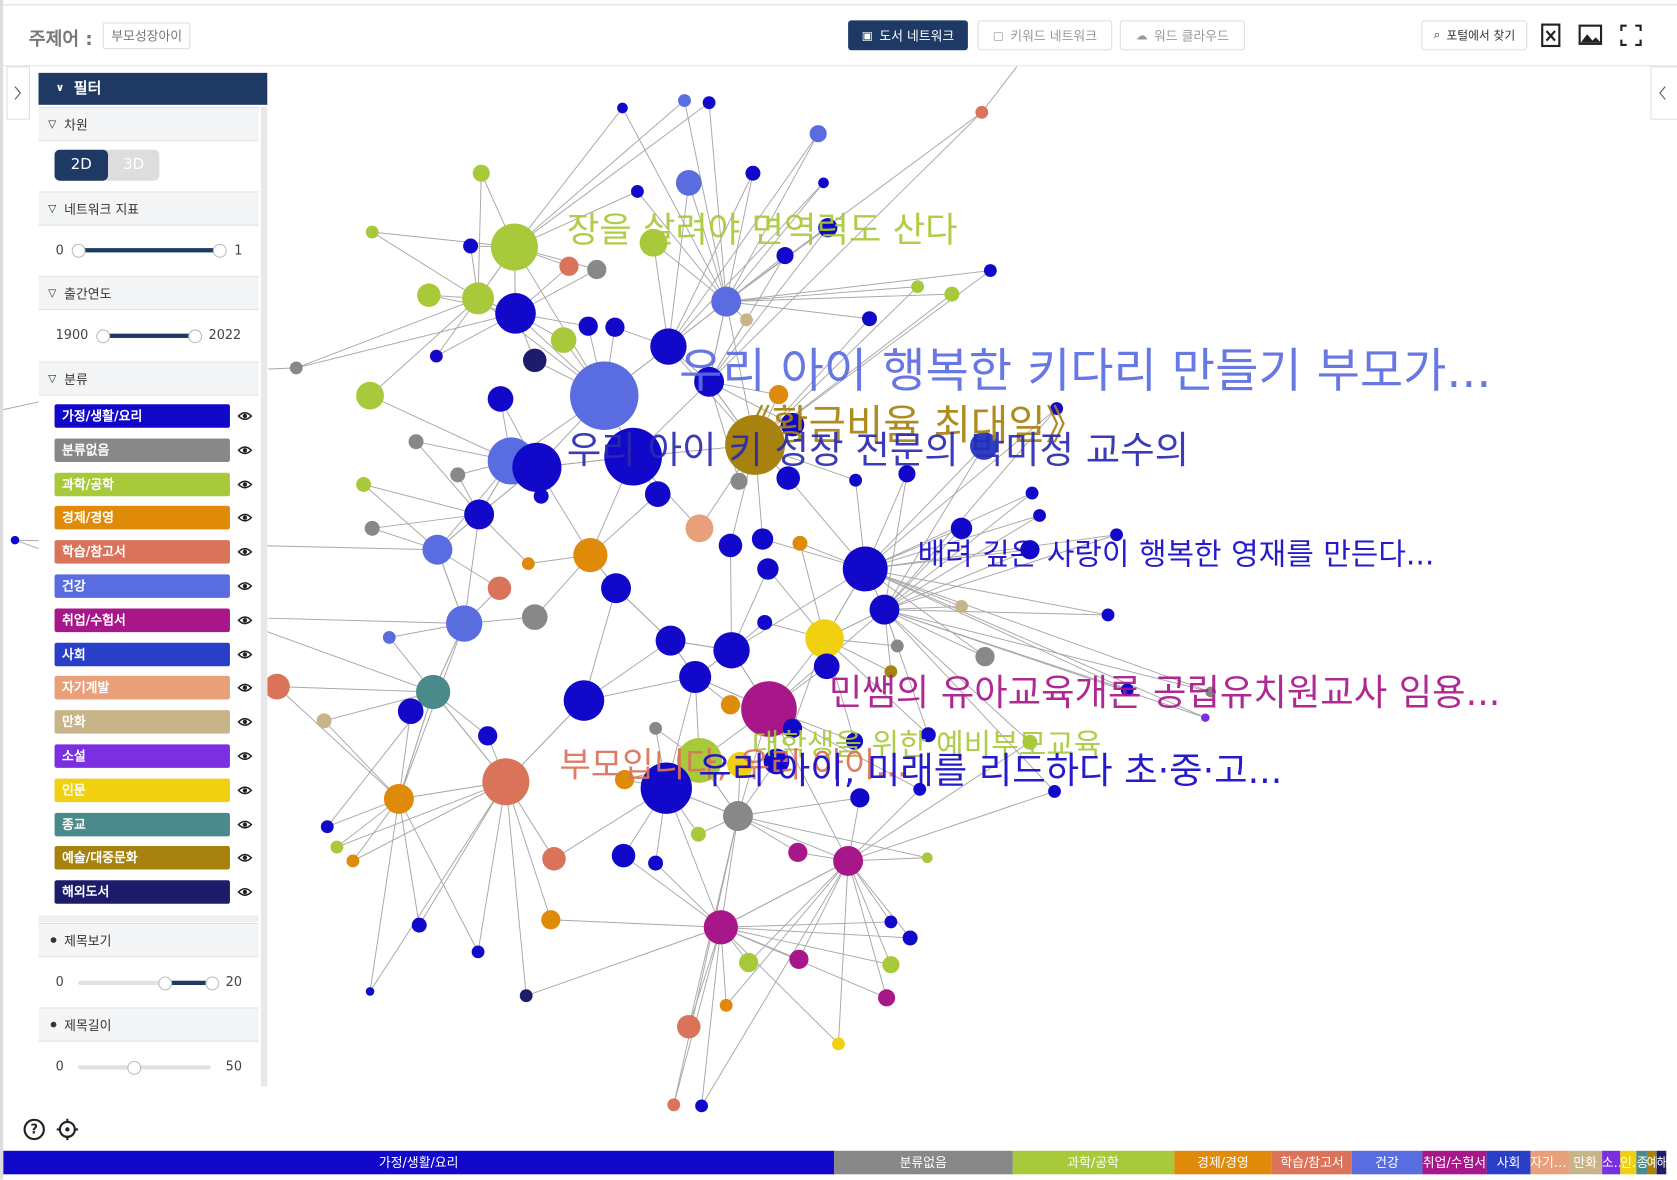 This screenshot has height=1180, width=1677. I want to click on category-chip: 자기계발, so click(142, 688).